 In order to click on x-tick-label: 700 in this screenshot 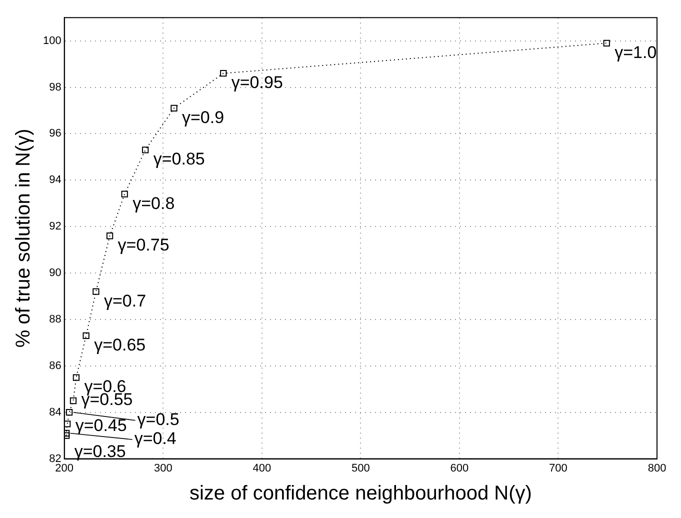, I will do `click(558, 468)`.